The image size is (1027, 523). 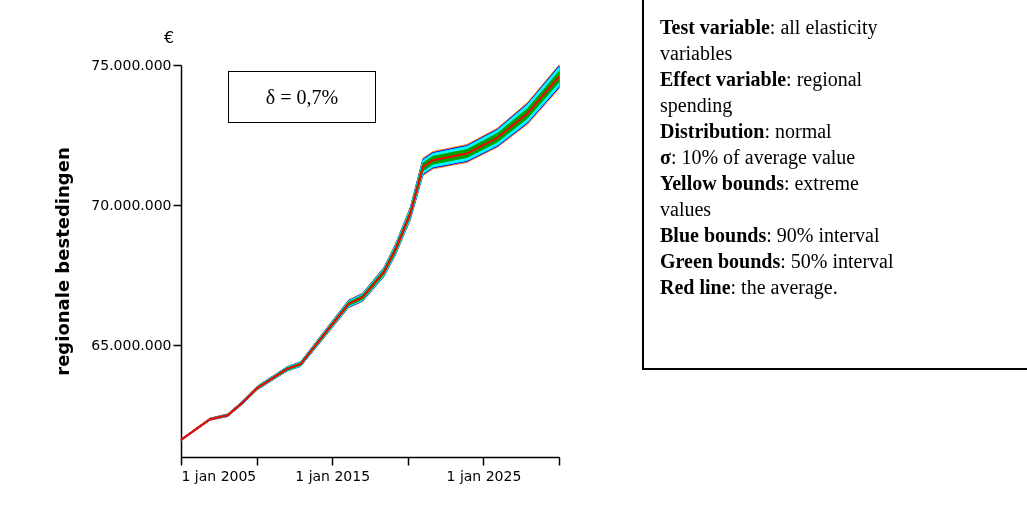 What do you see at coordinates (777, 261) in the screenshot?
I see `text: Green bounds: 50% interval` at bounding box center [777, 261].